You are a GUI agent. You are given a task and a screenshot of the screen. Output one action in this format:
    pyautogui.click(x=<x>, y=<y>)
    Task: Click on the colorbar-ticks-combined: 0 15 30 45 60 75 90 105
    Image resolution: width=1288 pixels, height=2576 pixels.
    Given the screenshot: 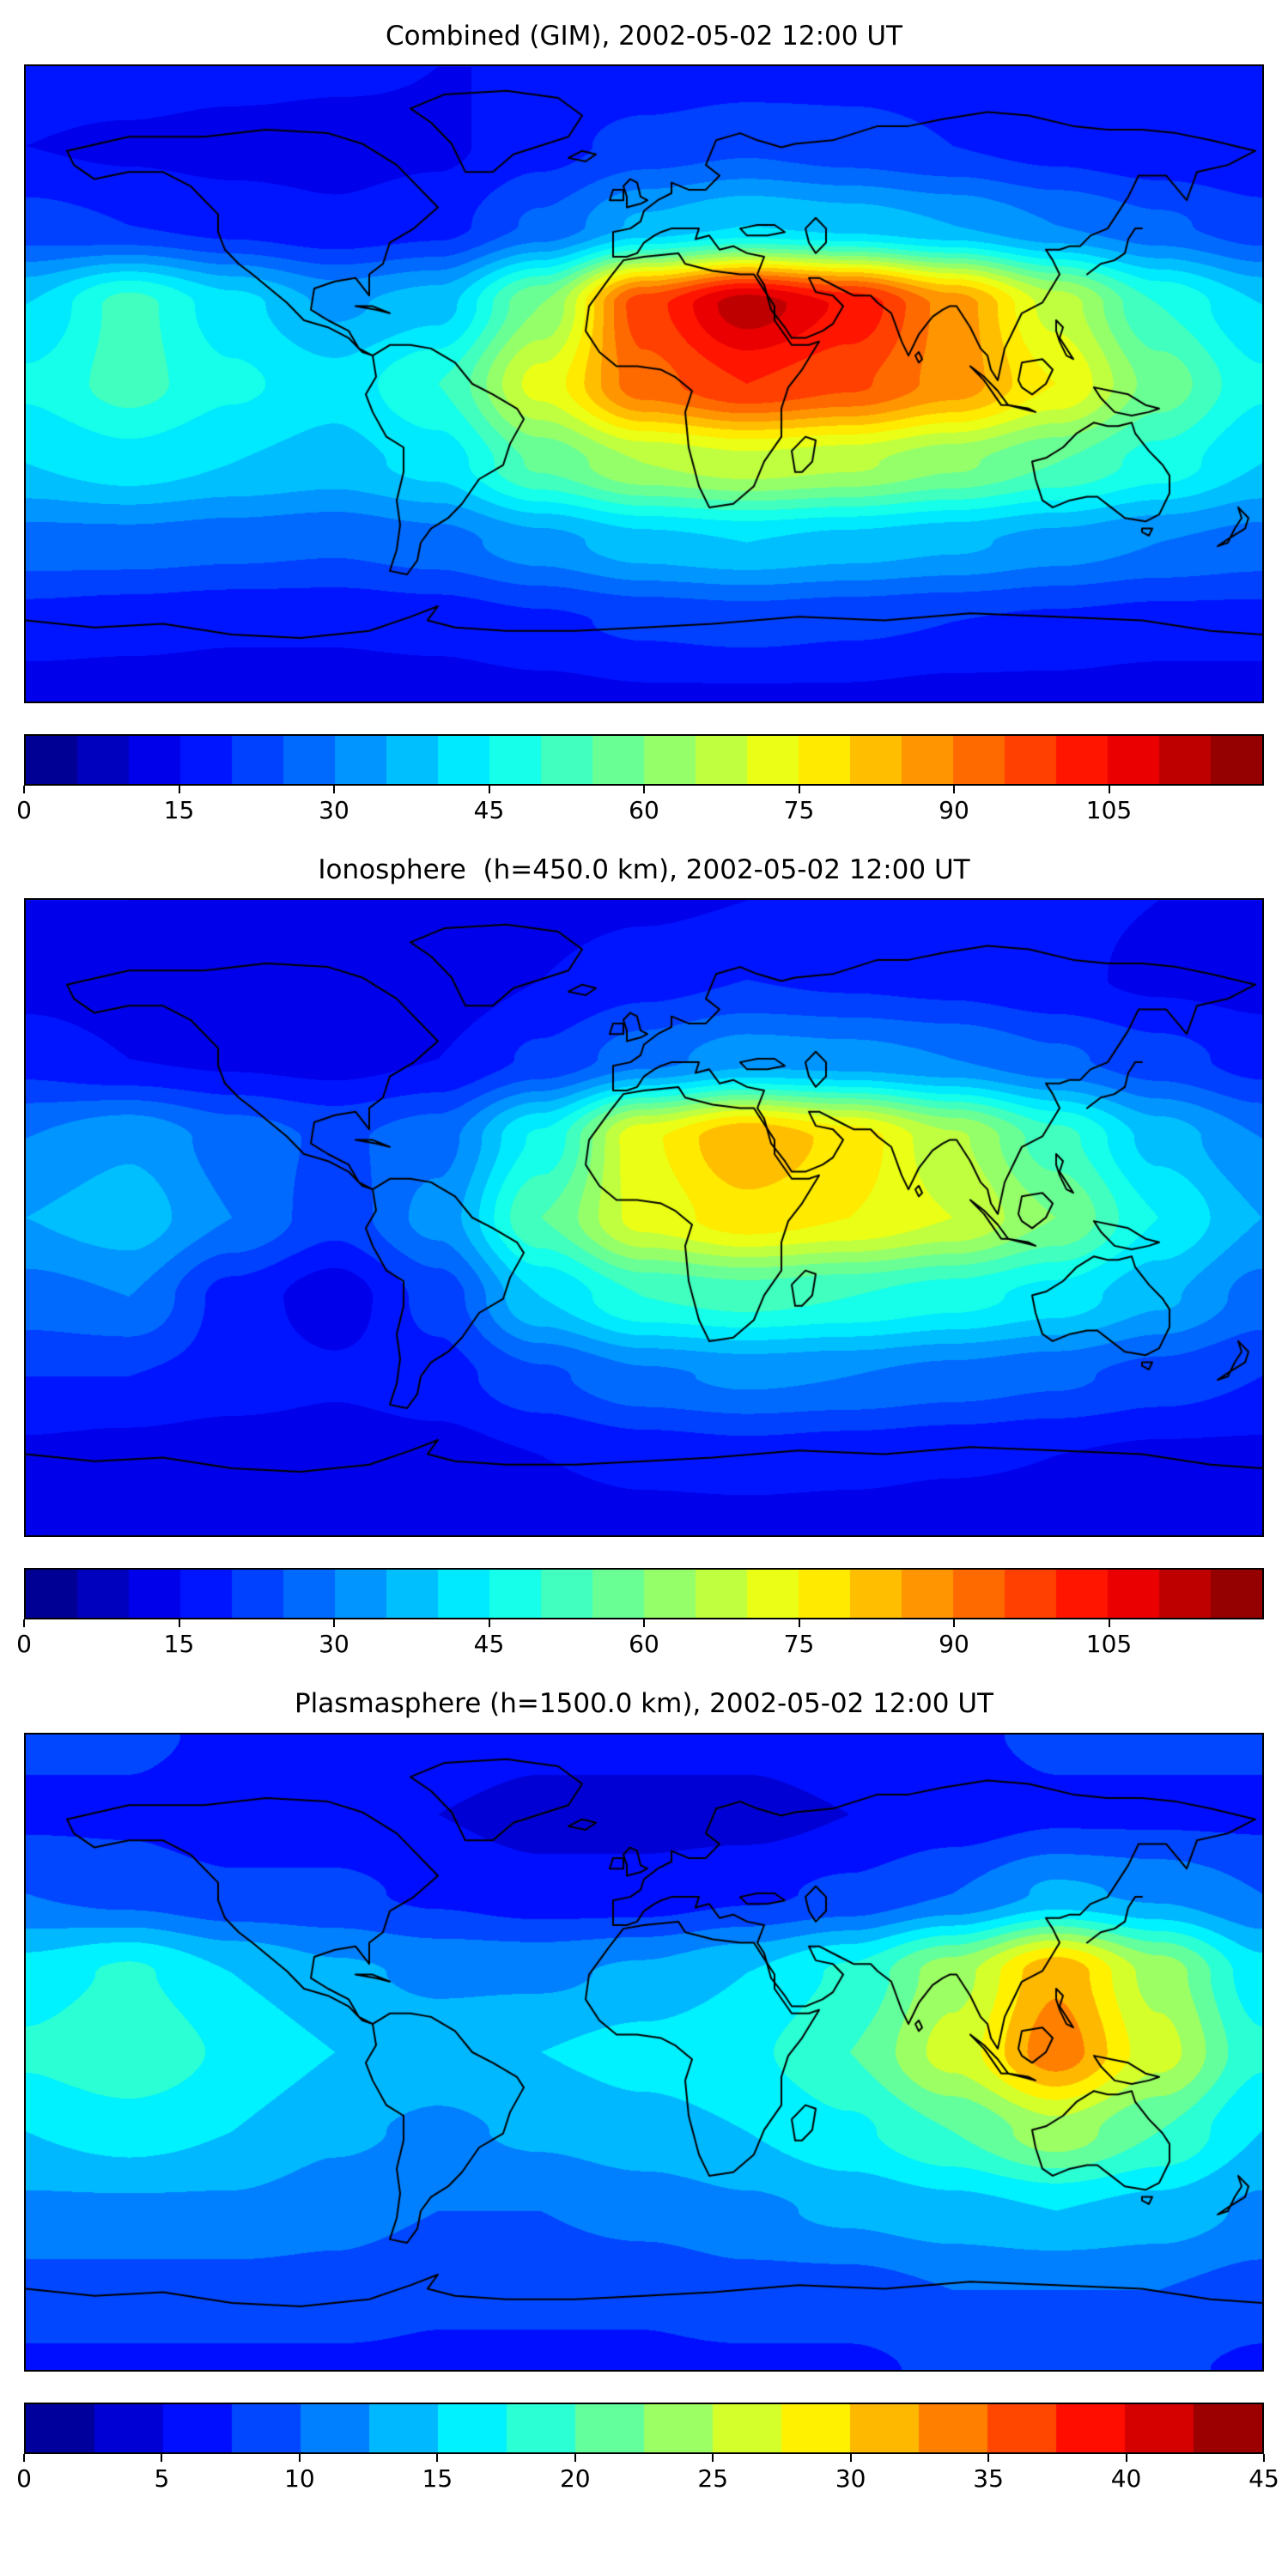 What is the action you would take?
    pyautogui.click(x=640, y=808)
    